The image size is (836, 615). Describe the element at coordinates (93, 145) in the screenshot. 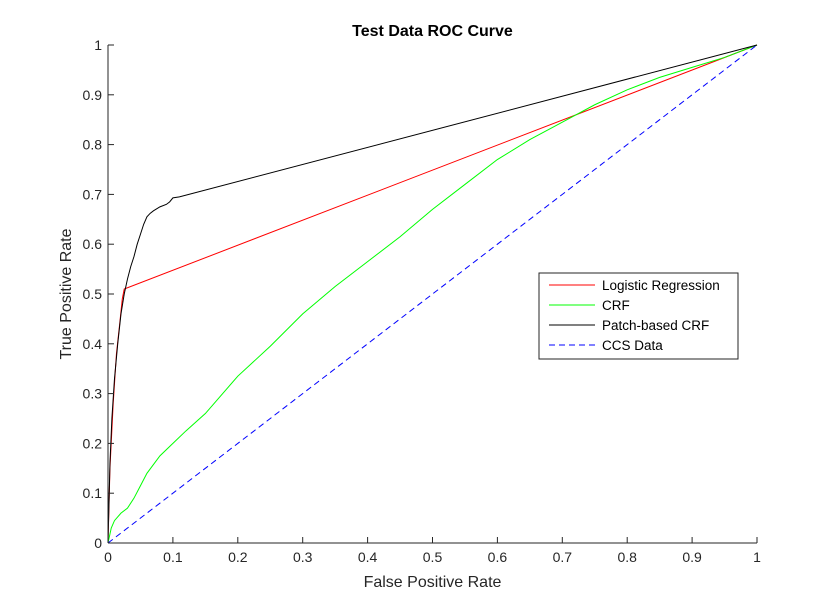

I see `y-tick-label: 0.8` at that location.